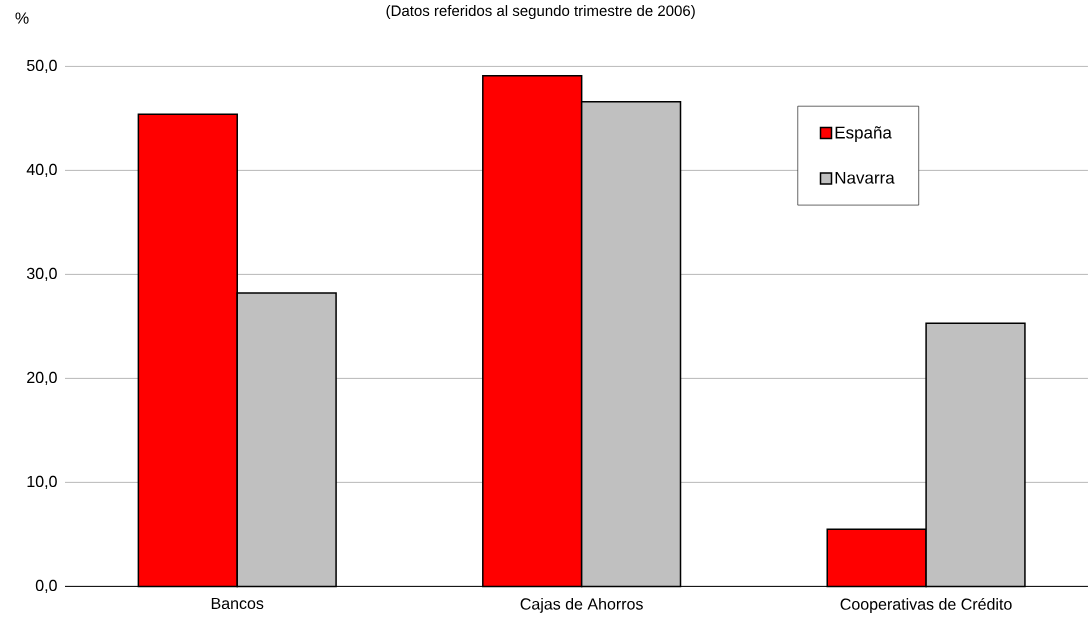 This screenshot has height=627, width=1088. What do you see at coordinates (41, 66) in the screenshot?
I see `y-tick-label: 50,0` at bounding box center [41, 66].